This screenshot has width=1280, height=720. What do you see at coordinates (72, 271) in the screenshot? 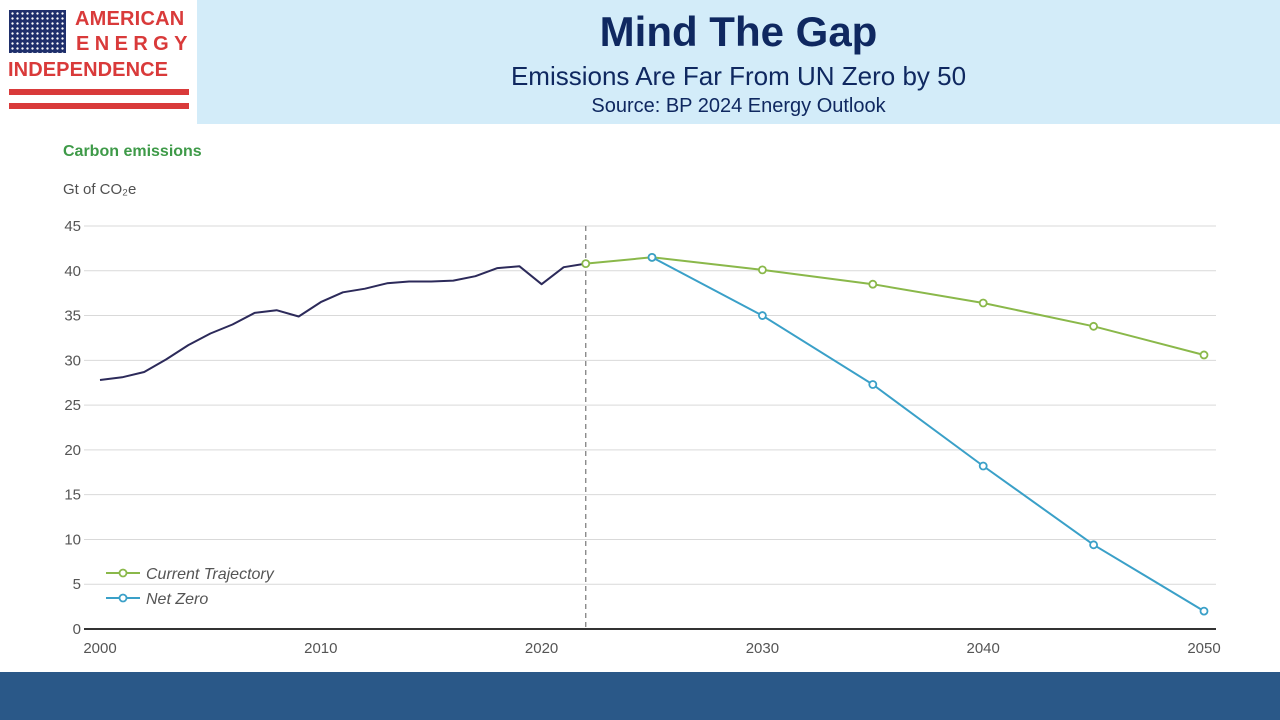
I see `y-tick-label: 40` at bounding box center [72, 271].